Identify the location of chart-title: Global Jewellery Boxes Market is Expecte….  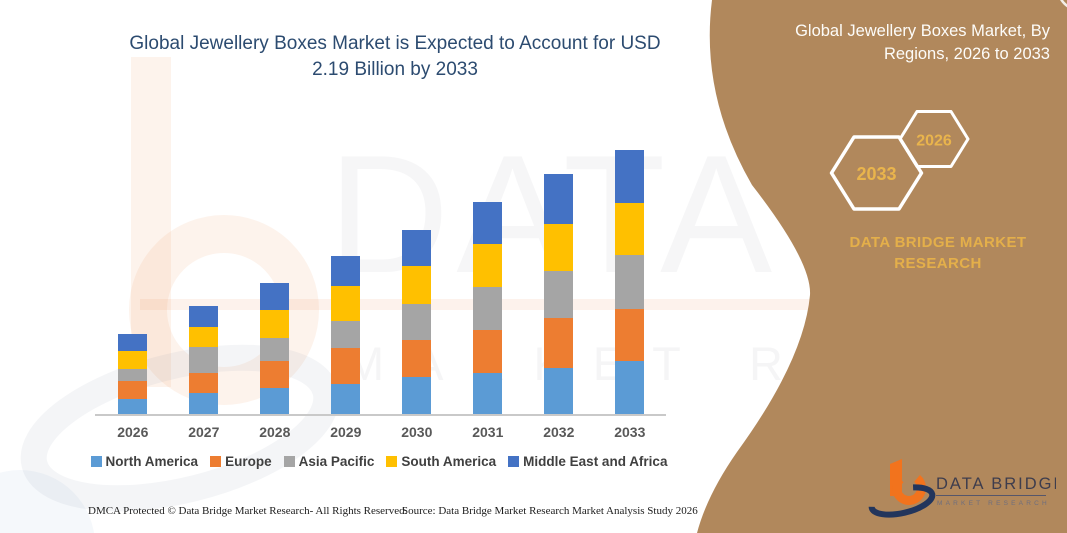
(395, 57).